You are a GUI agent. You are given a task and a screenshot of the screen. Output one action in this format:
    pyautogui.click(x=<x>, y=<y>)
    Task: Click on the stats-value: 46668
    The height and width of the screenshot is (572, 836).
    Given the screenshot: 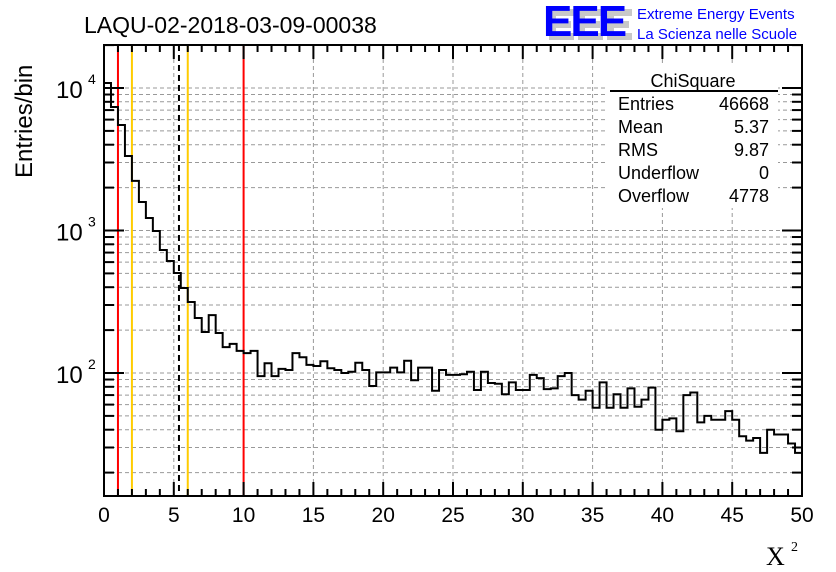 What is the action you would take?
    pyautogui.click(x=744, y=104)
    